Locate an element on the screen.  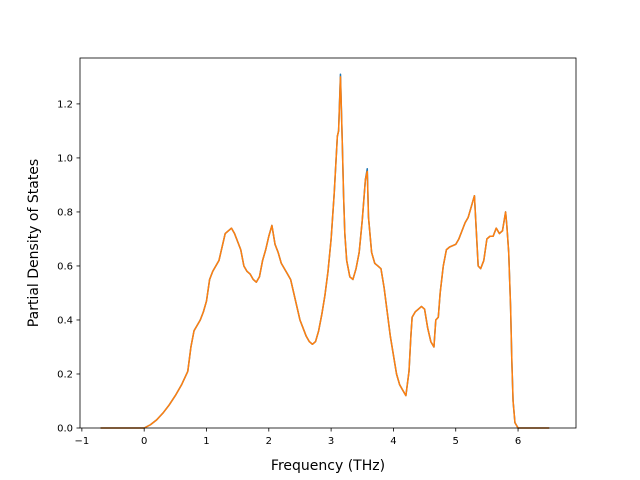
x-tick-label: 2 is located at coordinates (269, 441).